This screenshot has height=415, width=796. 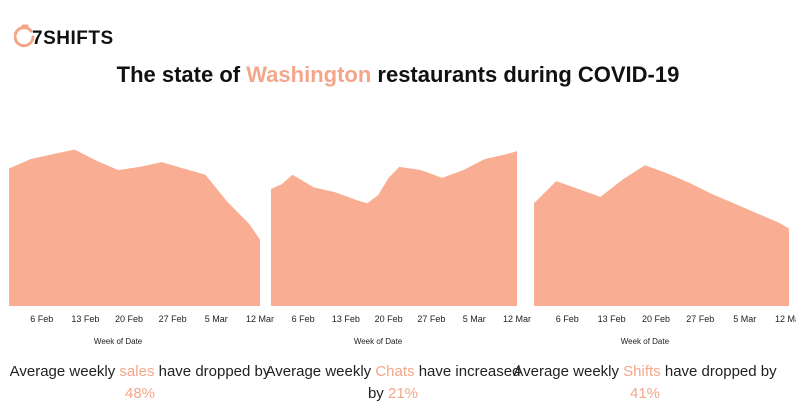 What do you see at coordinates (140, 383) in the screenshot?
I see `caption-sales: Average weekly sales have dropped by 48%` at bounding box center [140, 383].